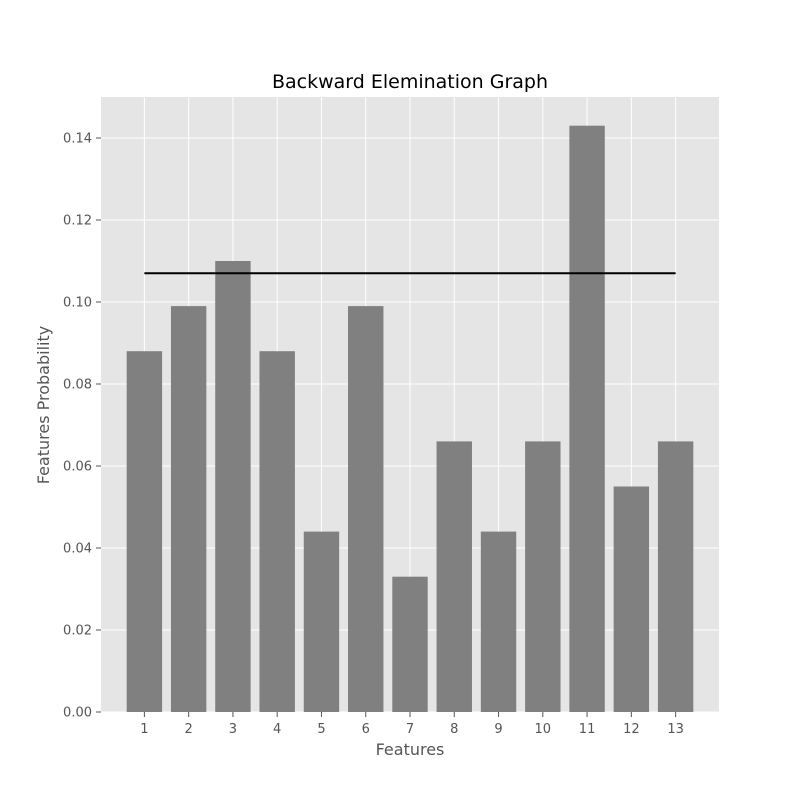 This screenshot has width=800, height=800. Describe the element at coordinates (498, 729) in the screenshot. I see `x-tick-label: 9` at that location.